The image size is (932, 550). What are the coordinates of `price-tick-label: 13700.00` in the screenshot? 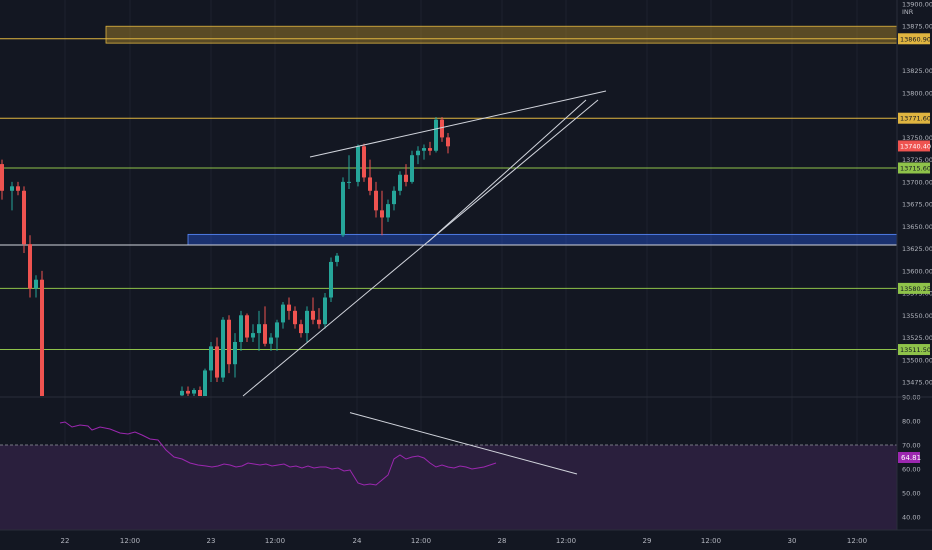 It's located at (917, 182).